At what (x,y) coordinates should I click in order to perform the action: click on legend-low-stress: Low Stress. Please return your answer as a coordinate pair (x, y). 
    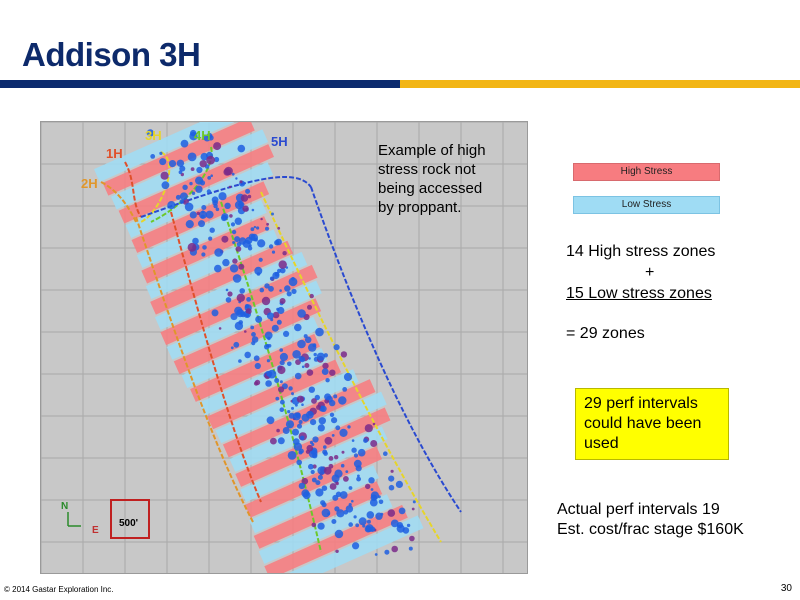
    Looking at the image, I should click on (646, 205).